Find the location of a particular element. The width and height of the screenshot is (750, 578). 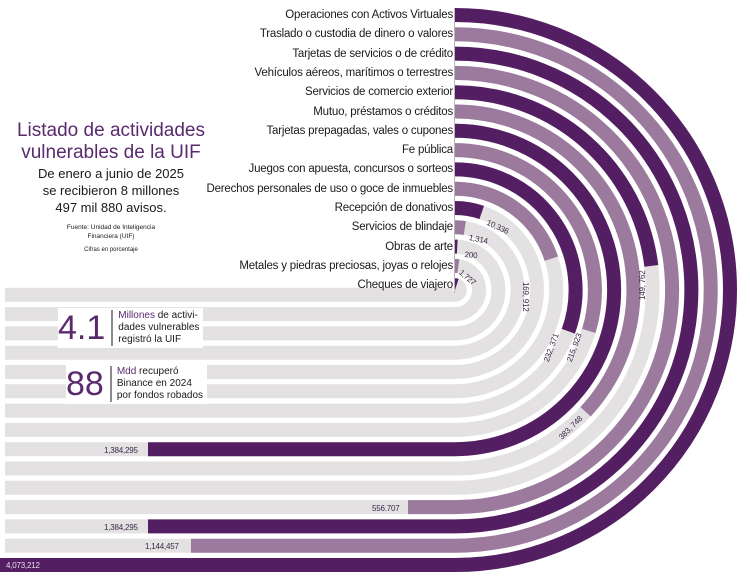

stat-highlight: Millones is located at coordinates (136, 315).